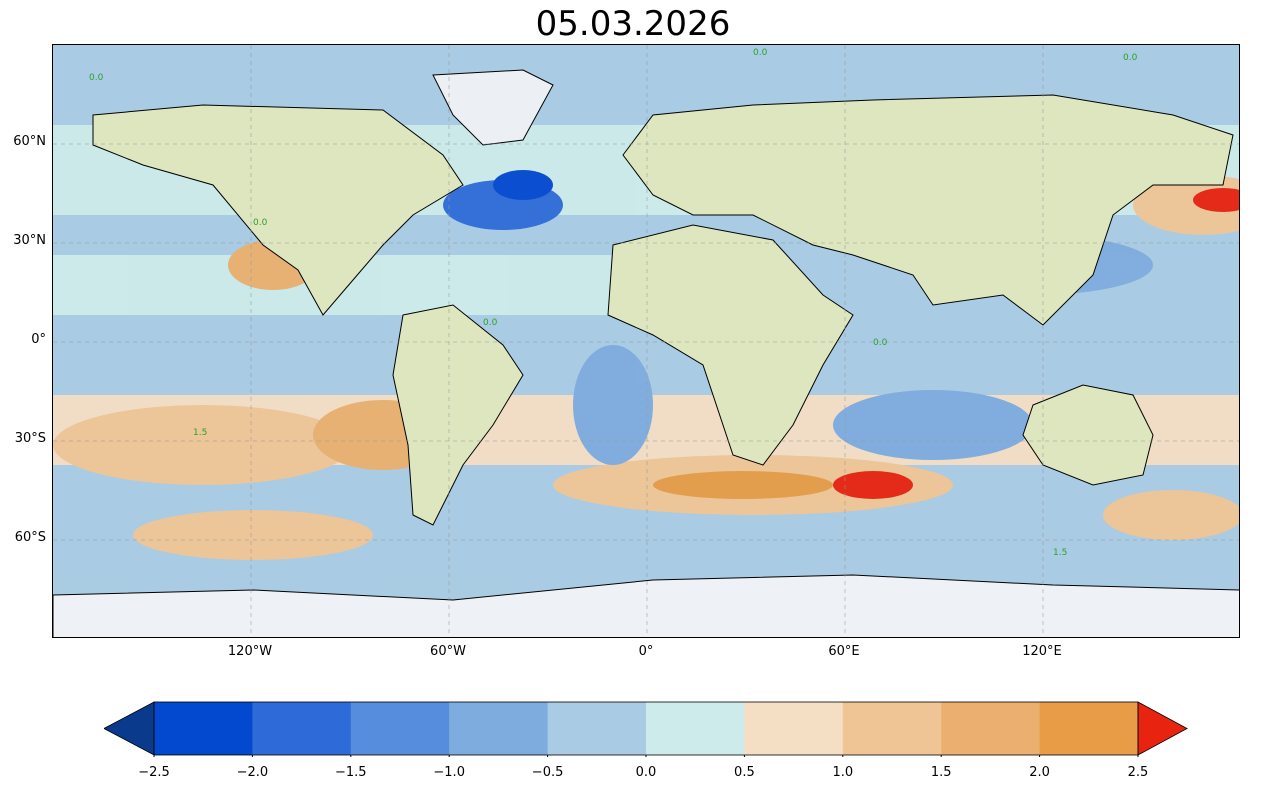 This screenshot has width=1266, height=790. What do you see at coordinates (30, 438) in the screenshot?
I see `lat-tick-label: 30°S` at bounding box center [30, 438].